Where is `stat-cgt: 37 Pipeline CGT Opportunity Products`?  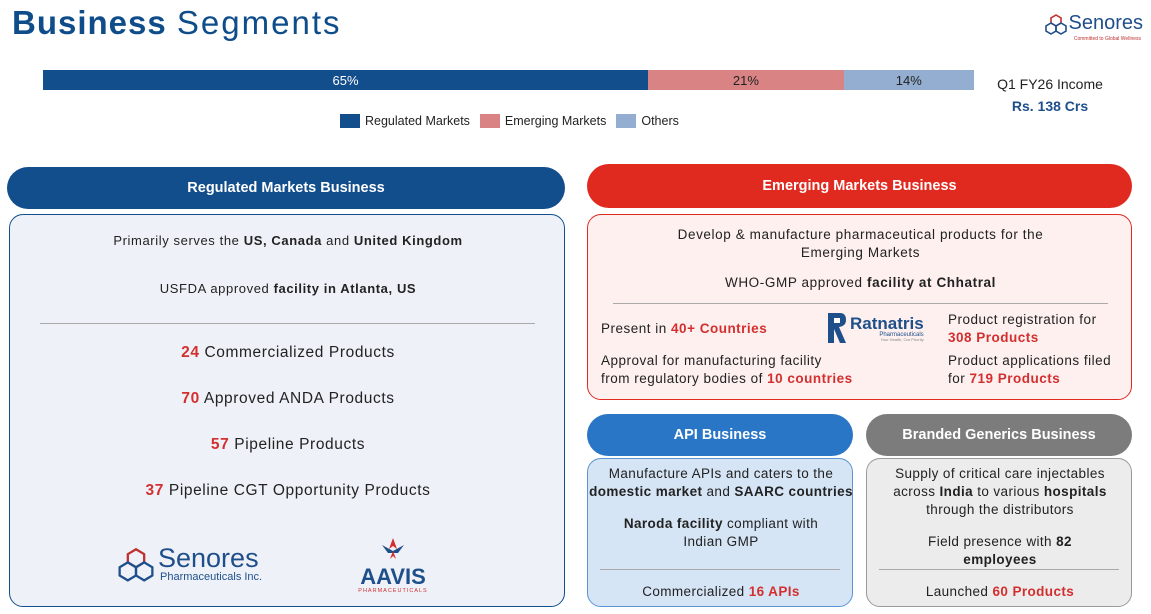 stat-cgt: 37 Pipeline CGT Opportunity Products is located at coordinates (288, 490).